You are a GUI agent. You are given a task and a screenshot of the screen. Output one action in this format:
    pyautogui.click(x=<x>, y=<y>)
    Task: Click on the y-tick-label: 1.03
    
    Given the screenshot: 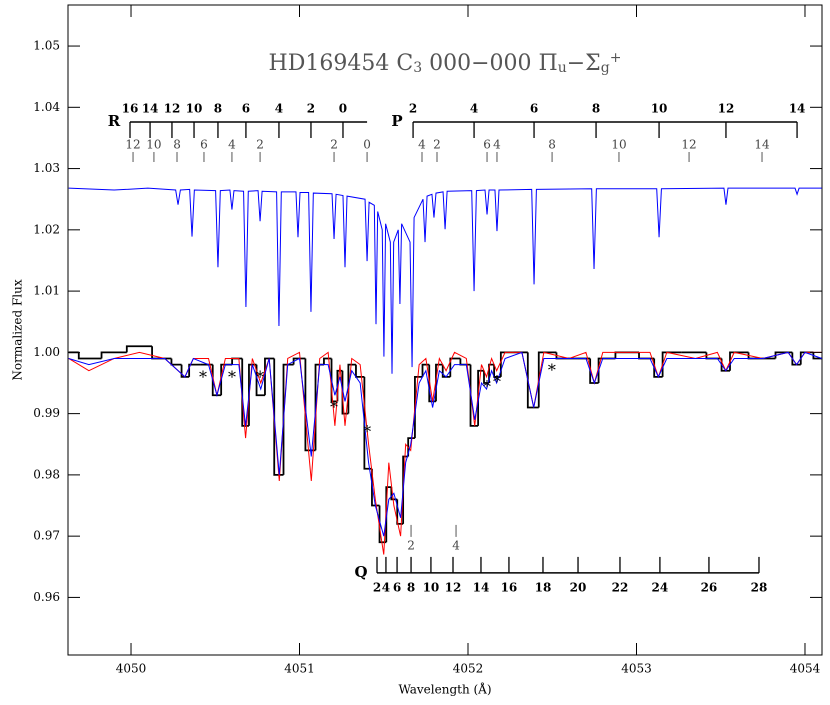 What is the action you would take?
    pyautogui.click(x=46, y=168)
    